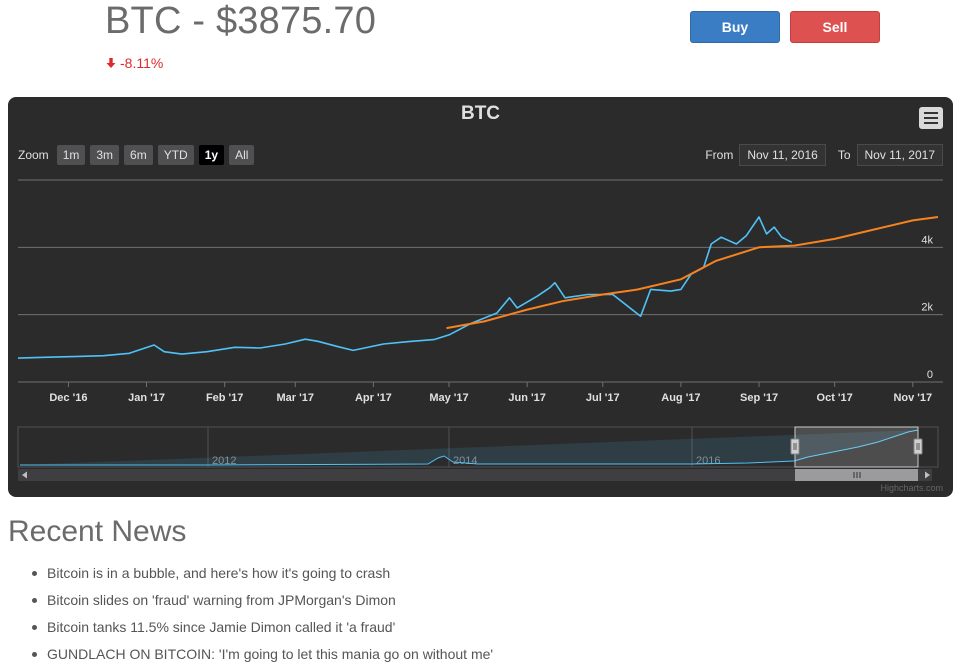 This screenshot has height=671, width=963. I want to click on x-tick-label: Dec '16, so click(68, 398).